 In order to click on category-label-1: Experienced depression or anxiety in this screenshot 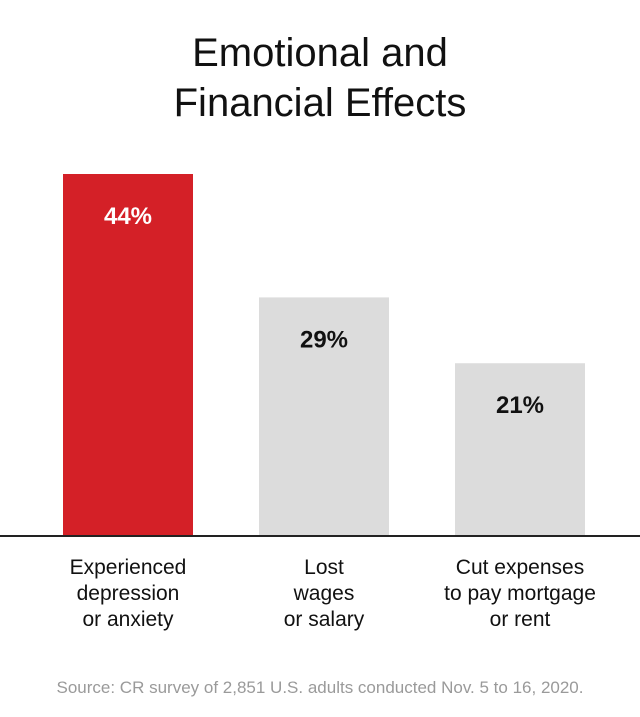, I will do `click(128, 593)`.